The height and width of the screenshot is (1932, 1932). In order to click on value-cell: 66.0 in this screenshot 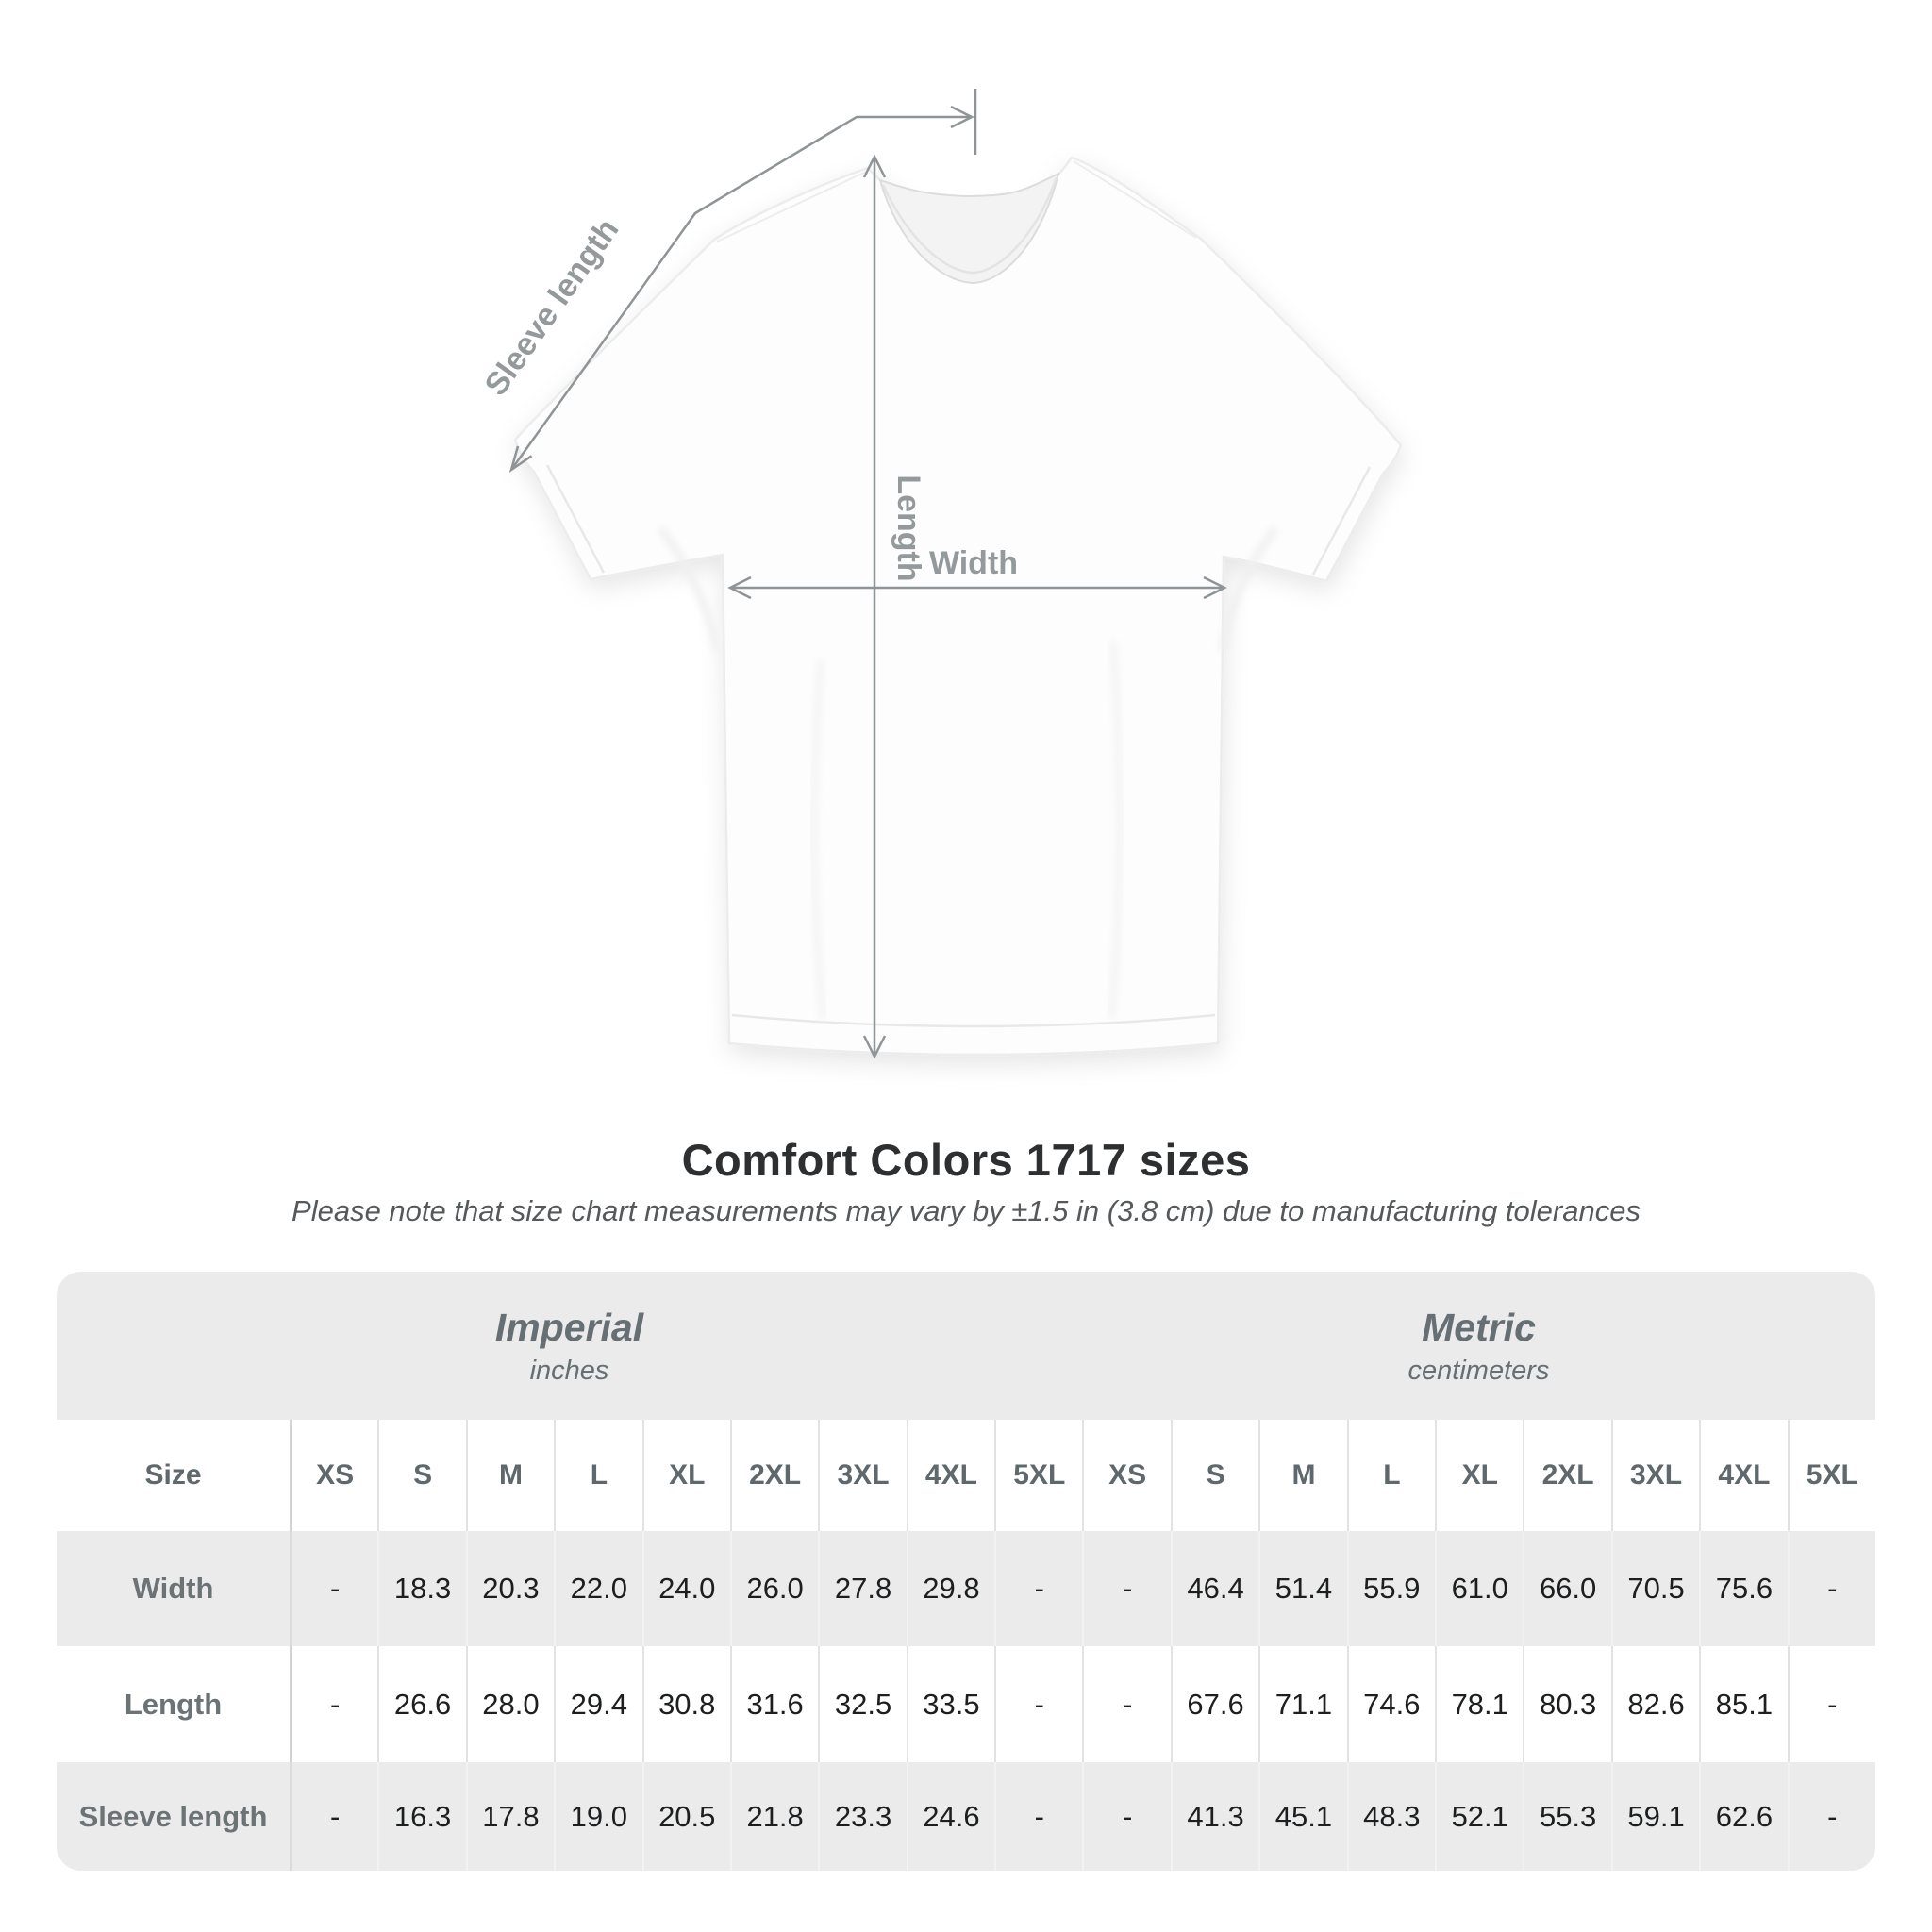, I will do `click(1567, 1589)`.